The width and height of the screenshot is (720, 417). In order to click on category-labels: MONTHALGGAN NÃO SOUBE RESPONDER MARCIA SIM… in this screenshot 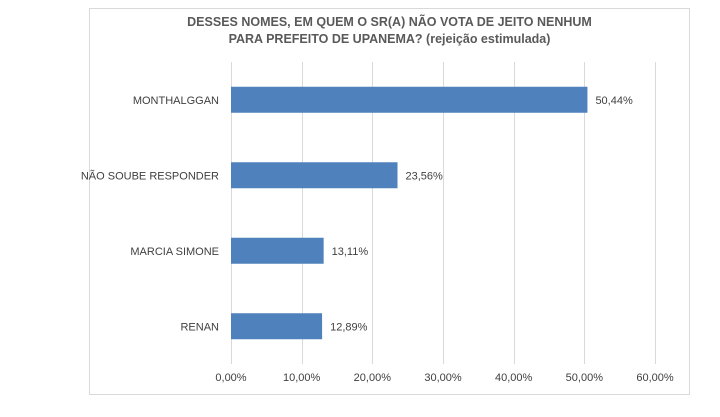, I will do `click(150, 214)`.